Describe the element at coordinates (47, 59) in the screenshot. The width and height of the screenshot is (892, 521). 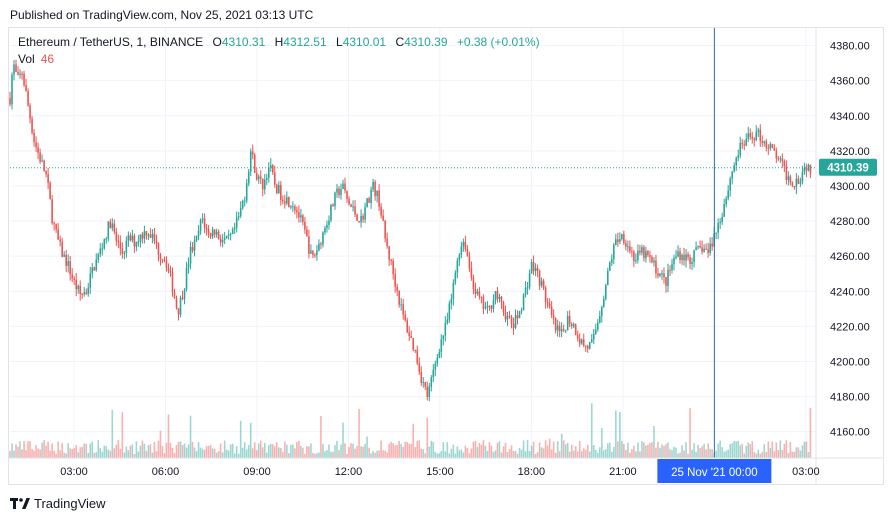
I see `volume-value: 46` at that location.